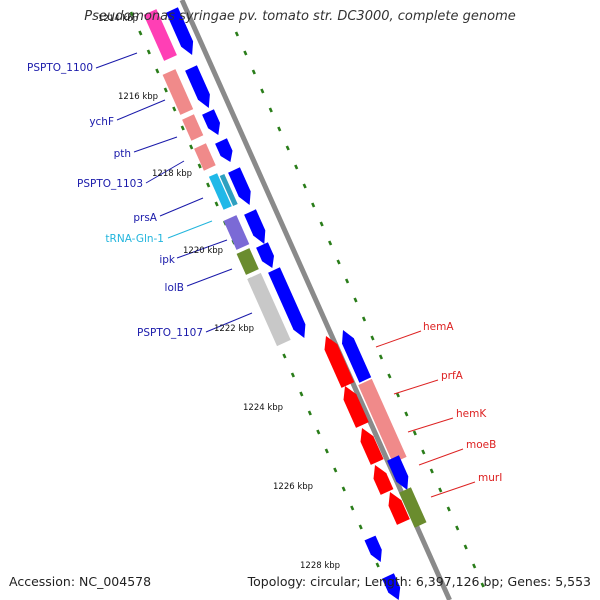 The image size is (600, 600). I want to click on feature-hemk, so click(372, 446).